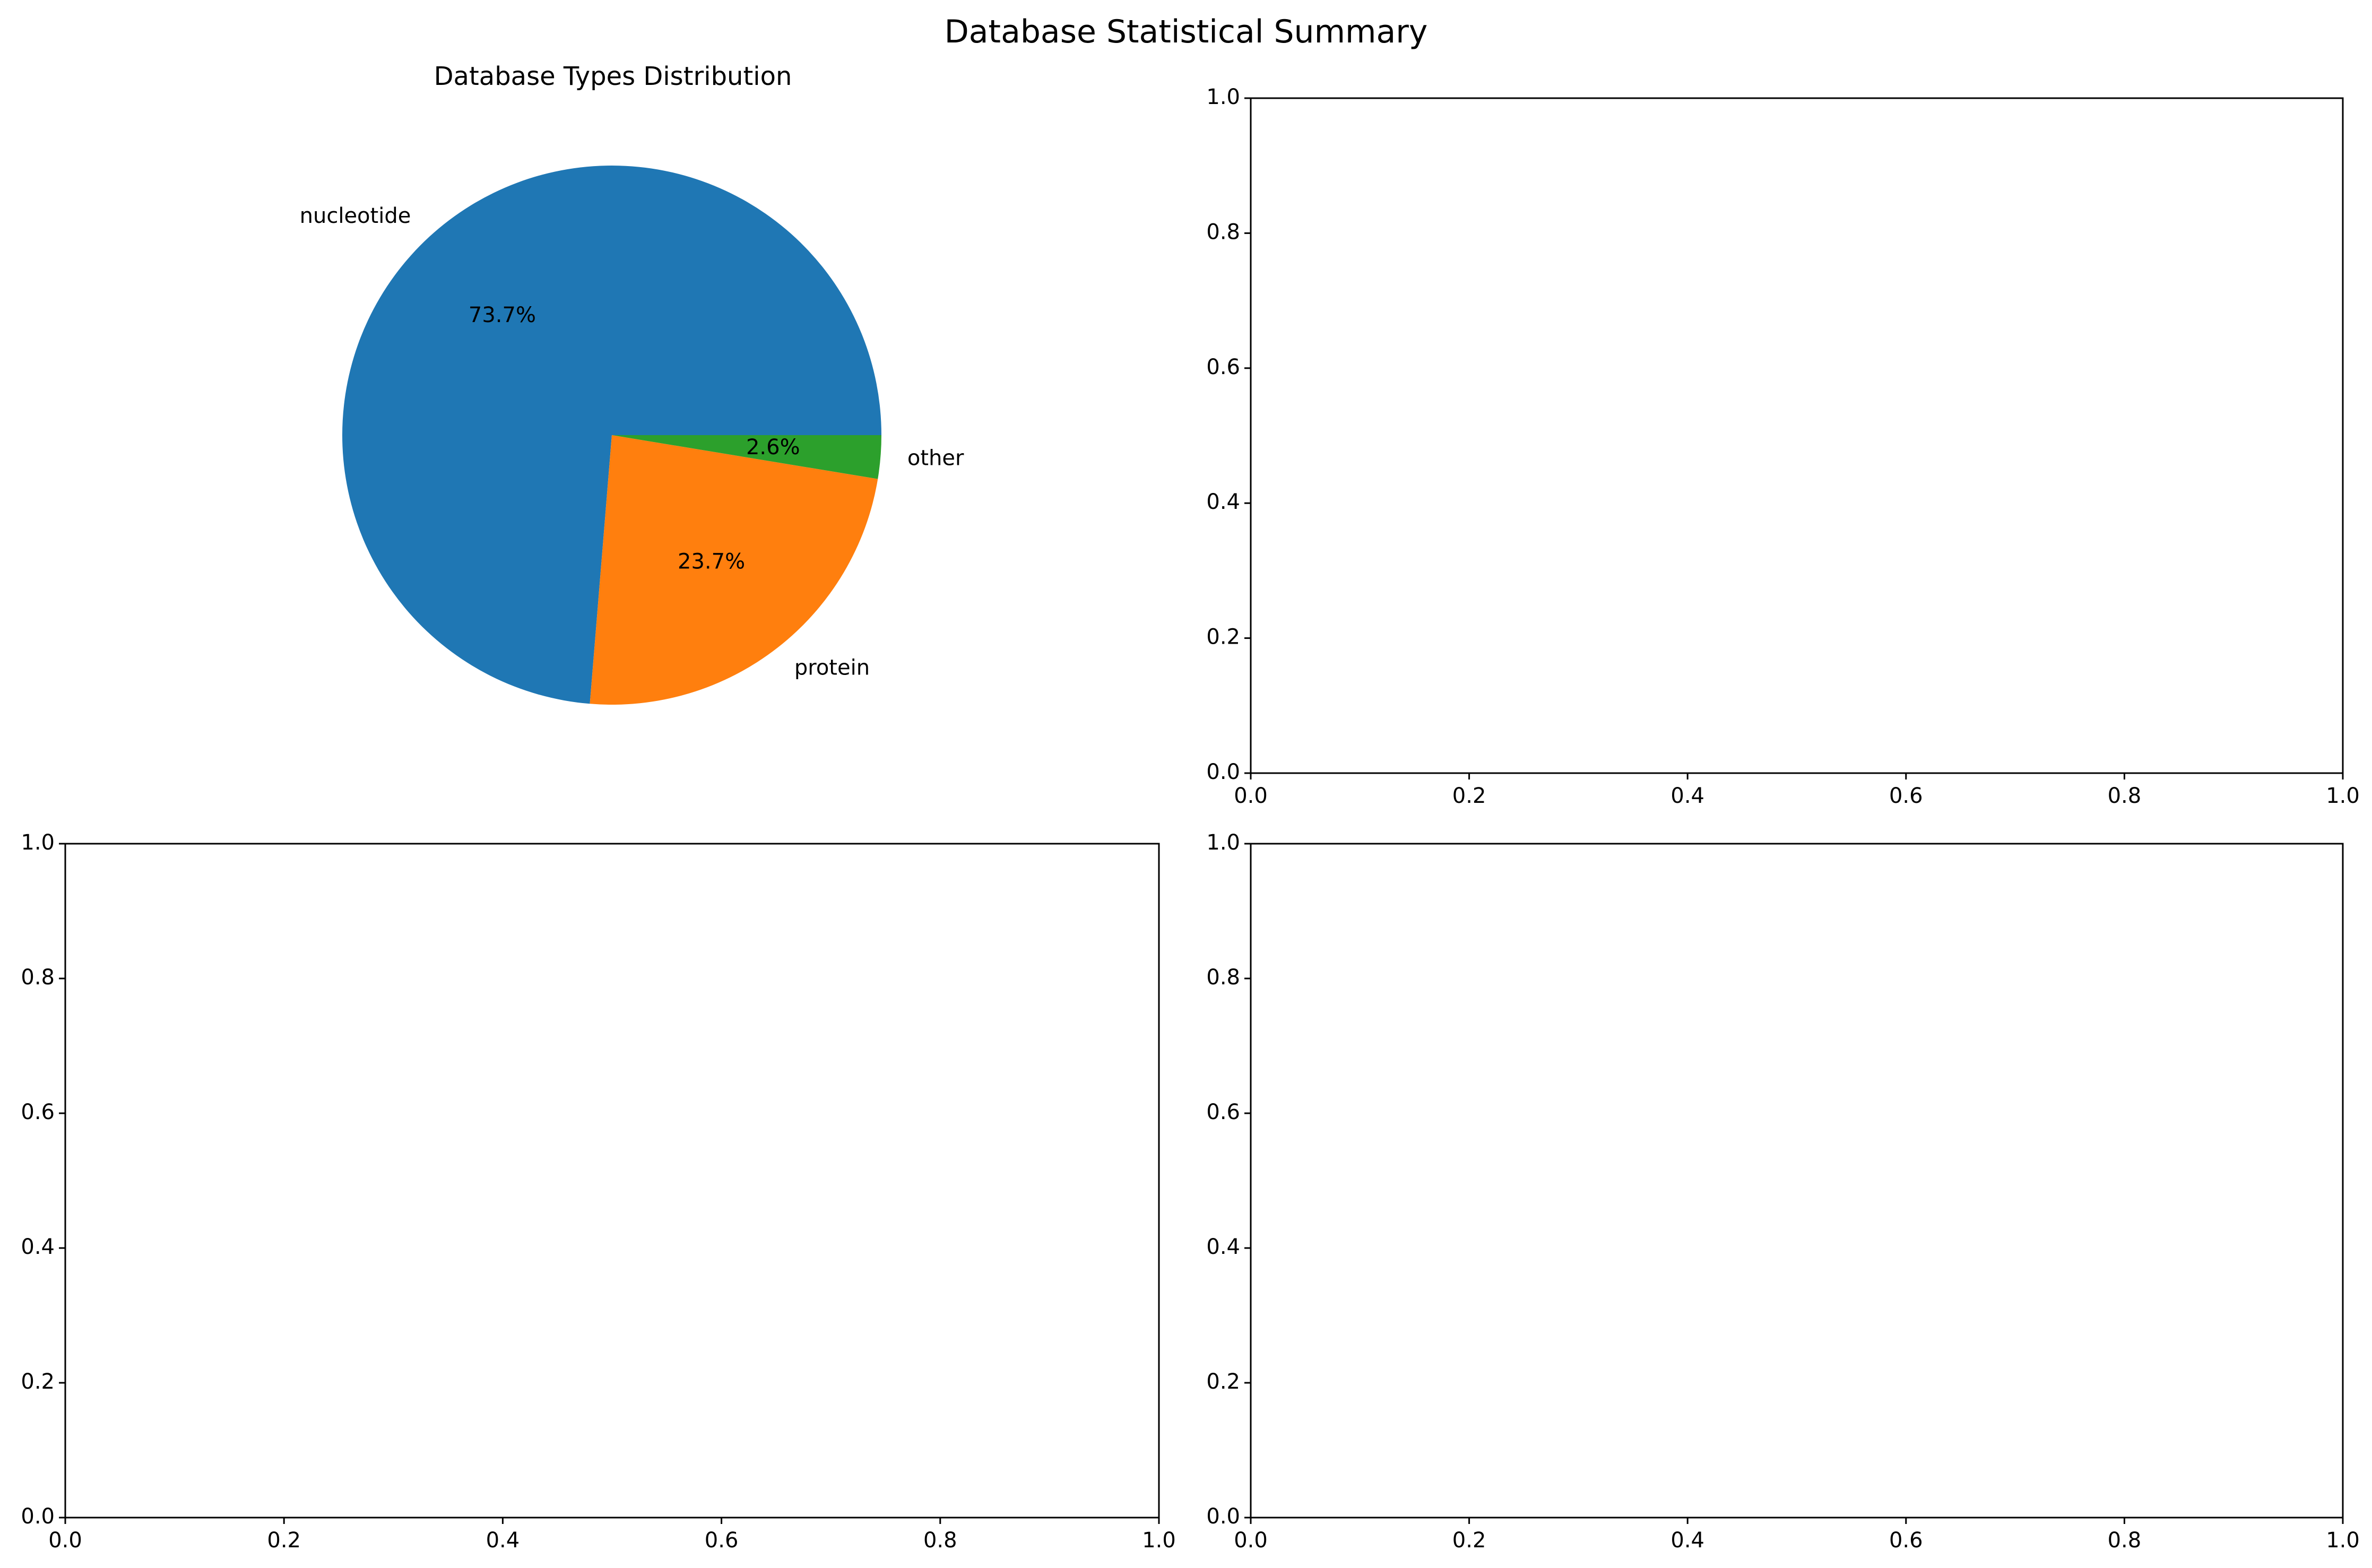 This screenshot has height=1568, width=2372. Describe the element at coordinates (2343, 796) in the screenshot. I see `axes-top-right-xtick-label: 1.0` at that location.